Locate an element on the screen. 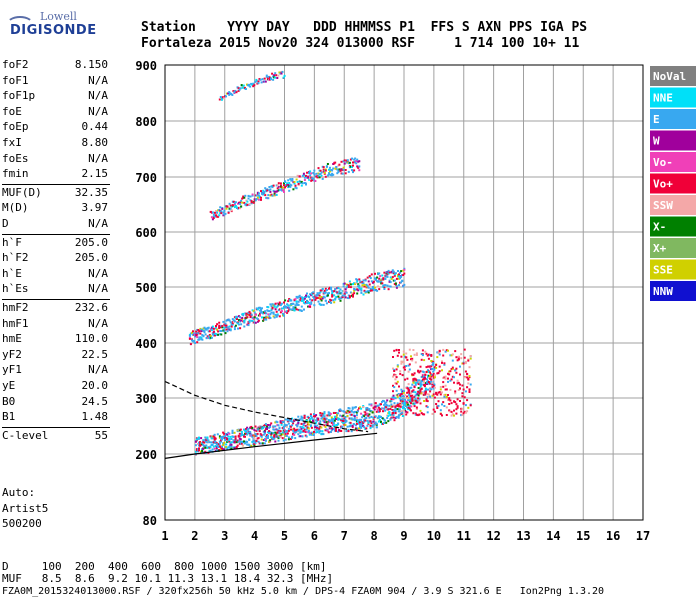  param-separator is located at coordinates (56, 299).